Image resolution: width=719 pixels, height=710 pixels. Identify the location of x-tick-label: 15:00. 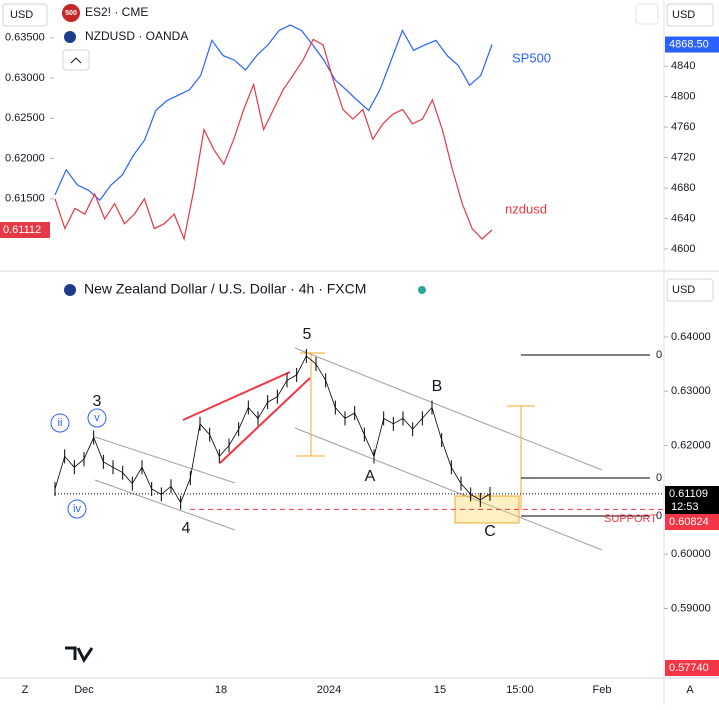
(520, 690).